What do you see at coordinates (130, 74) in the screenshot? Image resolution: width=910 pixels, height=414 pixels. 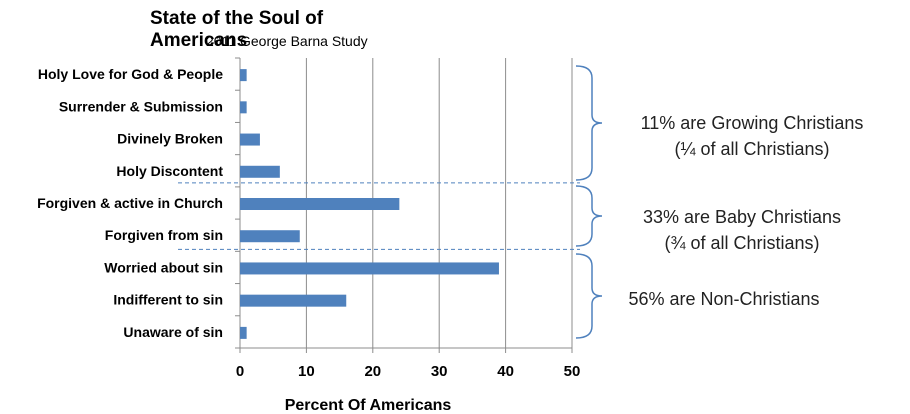 I see `category-label: Holy Love for God & People` at bounding box center [130, 74].